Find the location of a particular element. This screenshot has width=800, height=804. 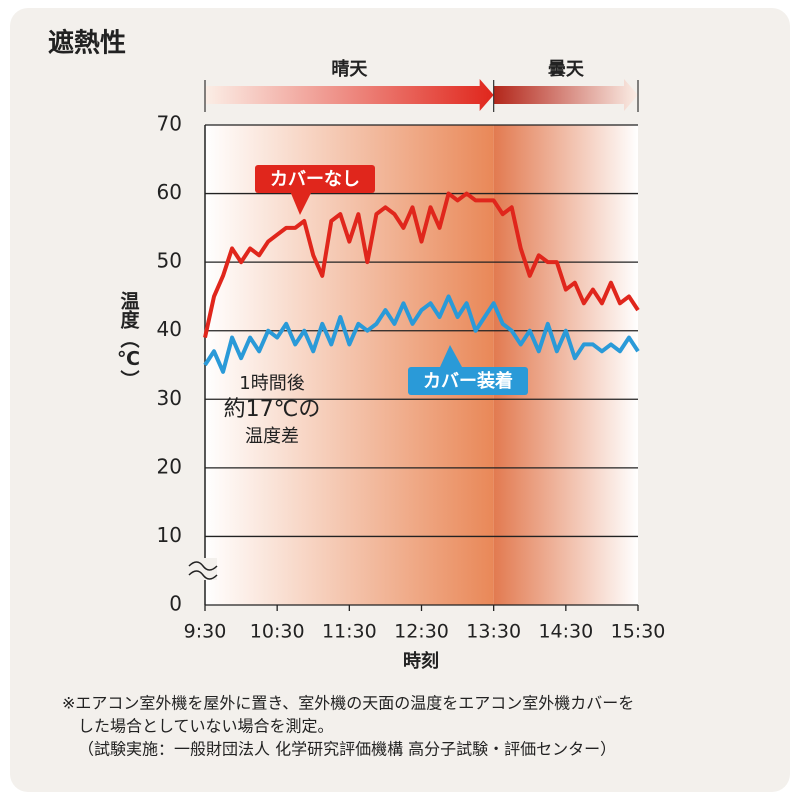

legend-label: カバーなし is located at coordinates (315, 179).